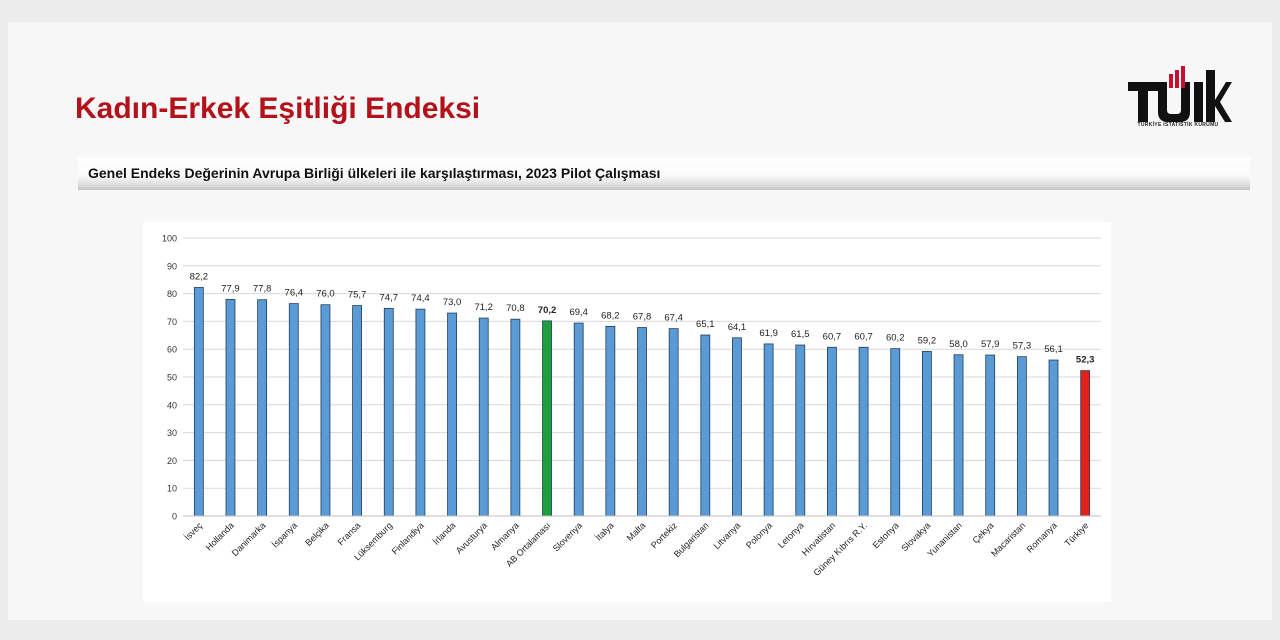  I want to click on x-tick-label: Slovenya, so click(567, 536).